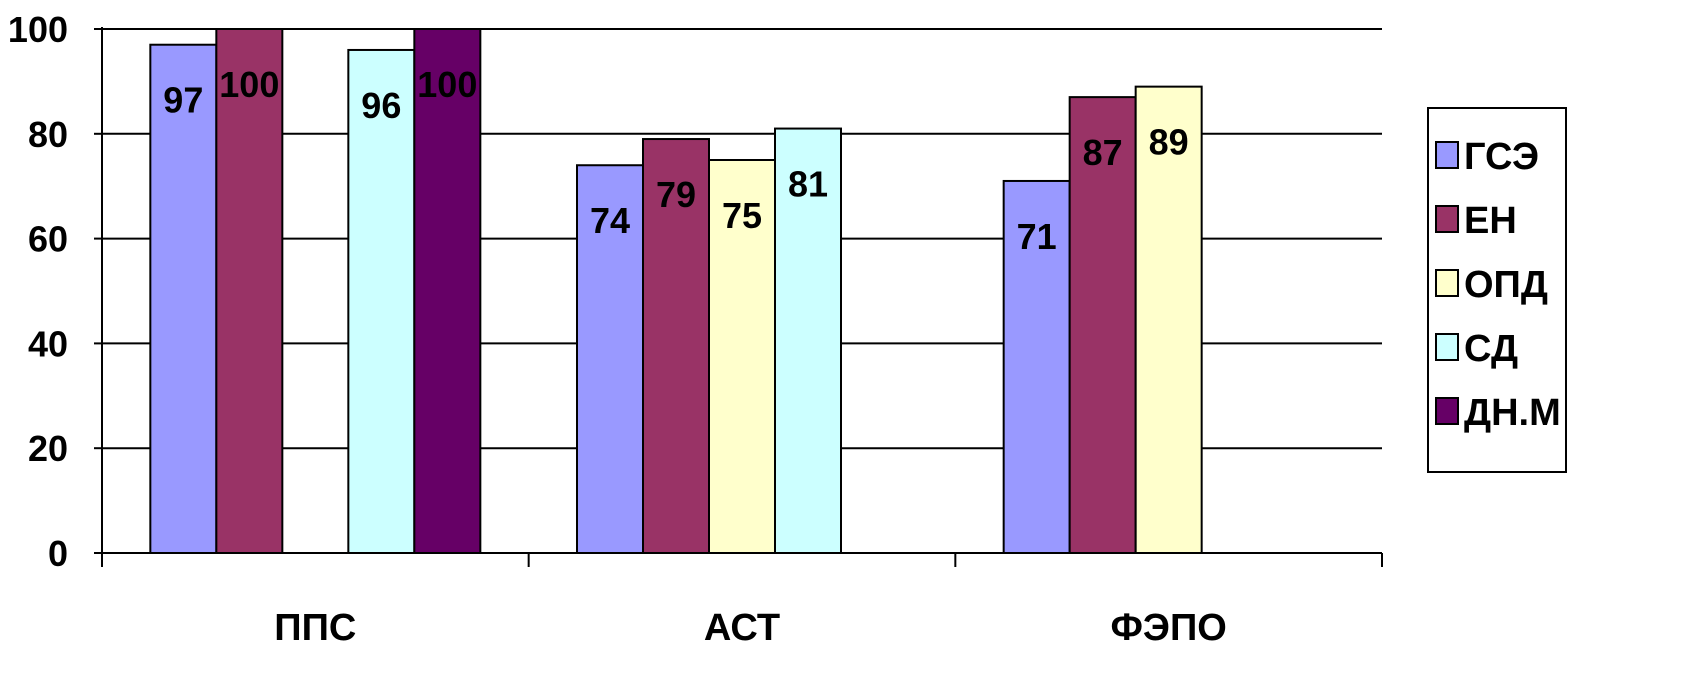  What do you see at coordinates (48, 448) in the screenshot?
I see `y-tick-label: 20` at bounding box center [48, 448].